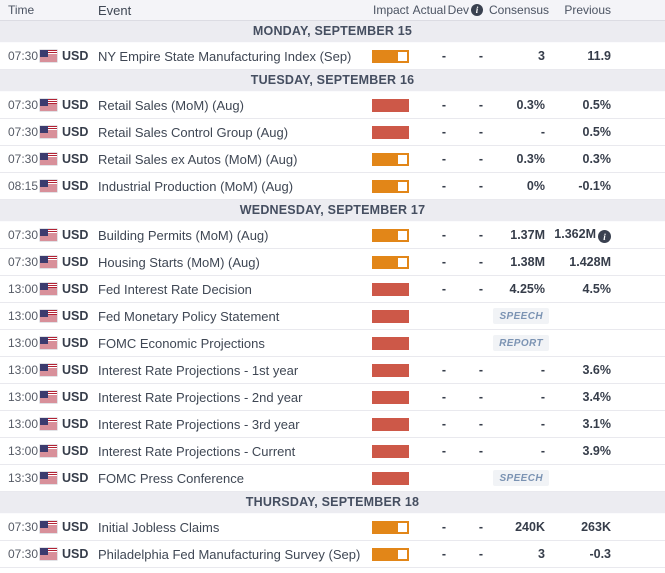 The image size is (665, 573). Describe the element at coordinates (594, 186) in the screenshot. I see `previous-value: -0.1%` at that location.